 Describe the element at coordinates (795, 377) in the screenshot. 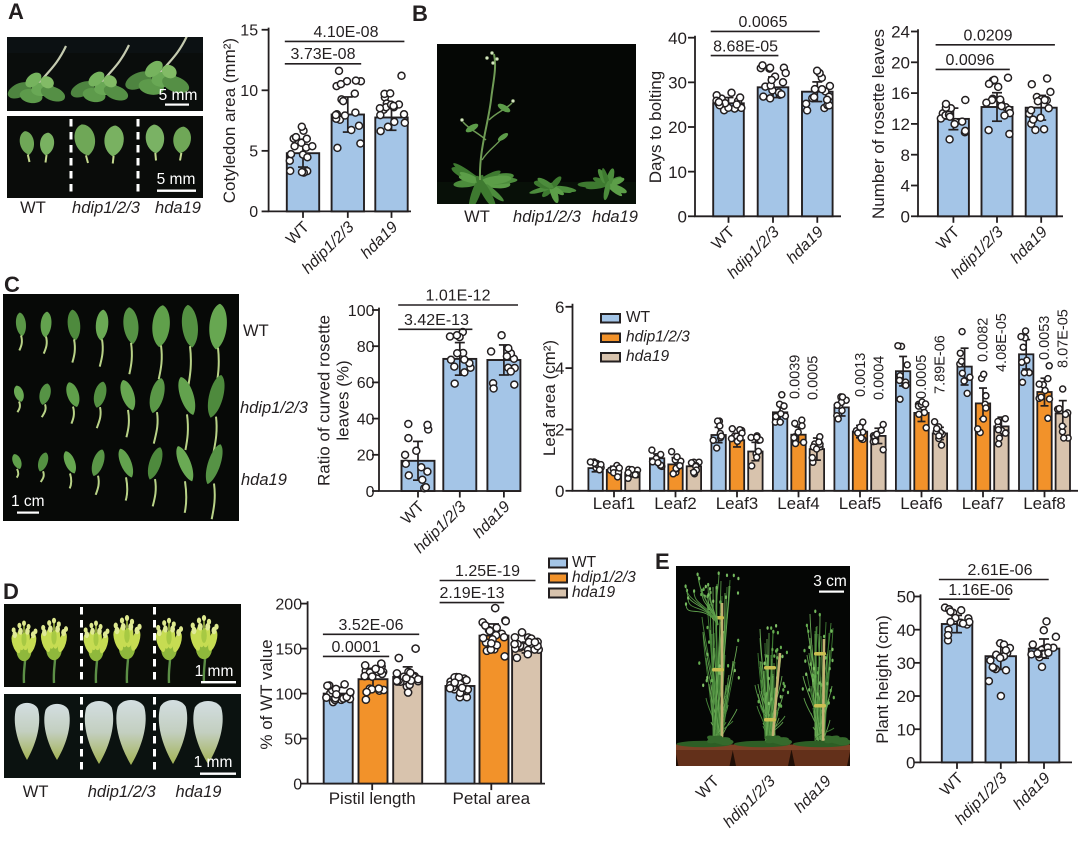

I see `svg-text: 0.0039` at that location.